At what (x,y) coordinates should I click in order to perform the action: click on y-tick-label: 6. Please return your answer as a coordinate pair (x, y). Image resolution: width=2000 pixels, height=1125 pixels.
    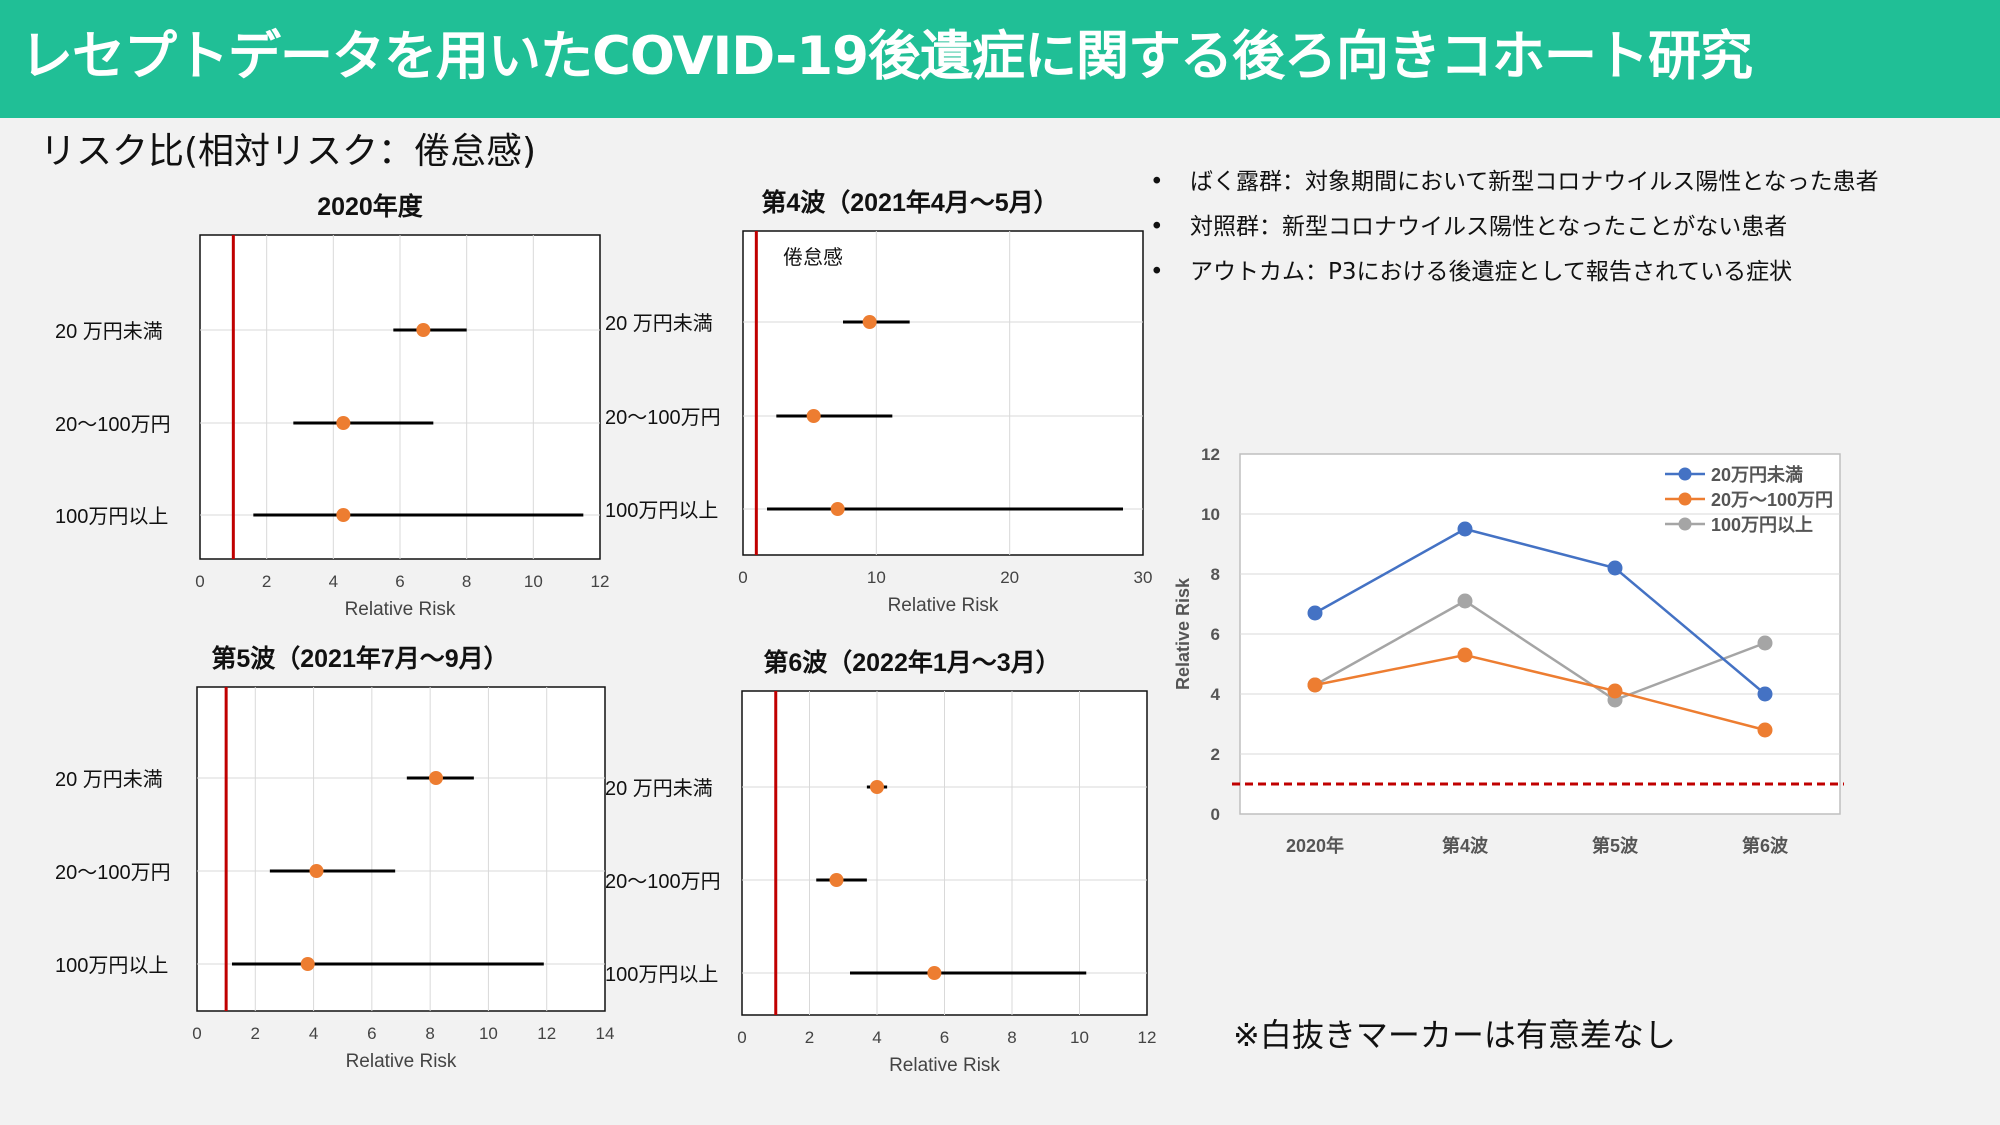
    Looking at the image, I should click on (1215, 634).